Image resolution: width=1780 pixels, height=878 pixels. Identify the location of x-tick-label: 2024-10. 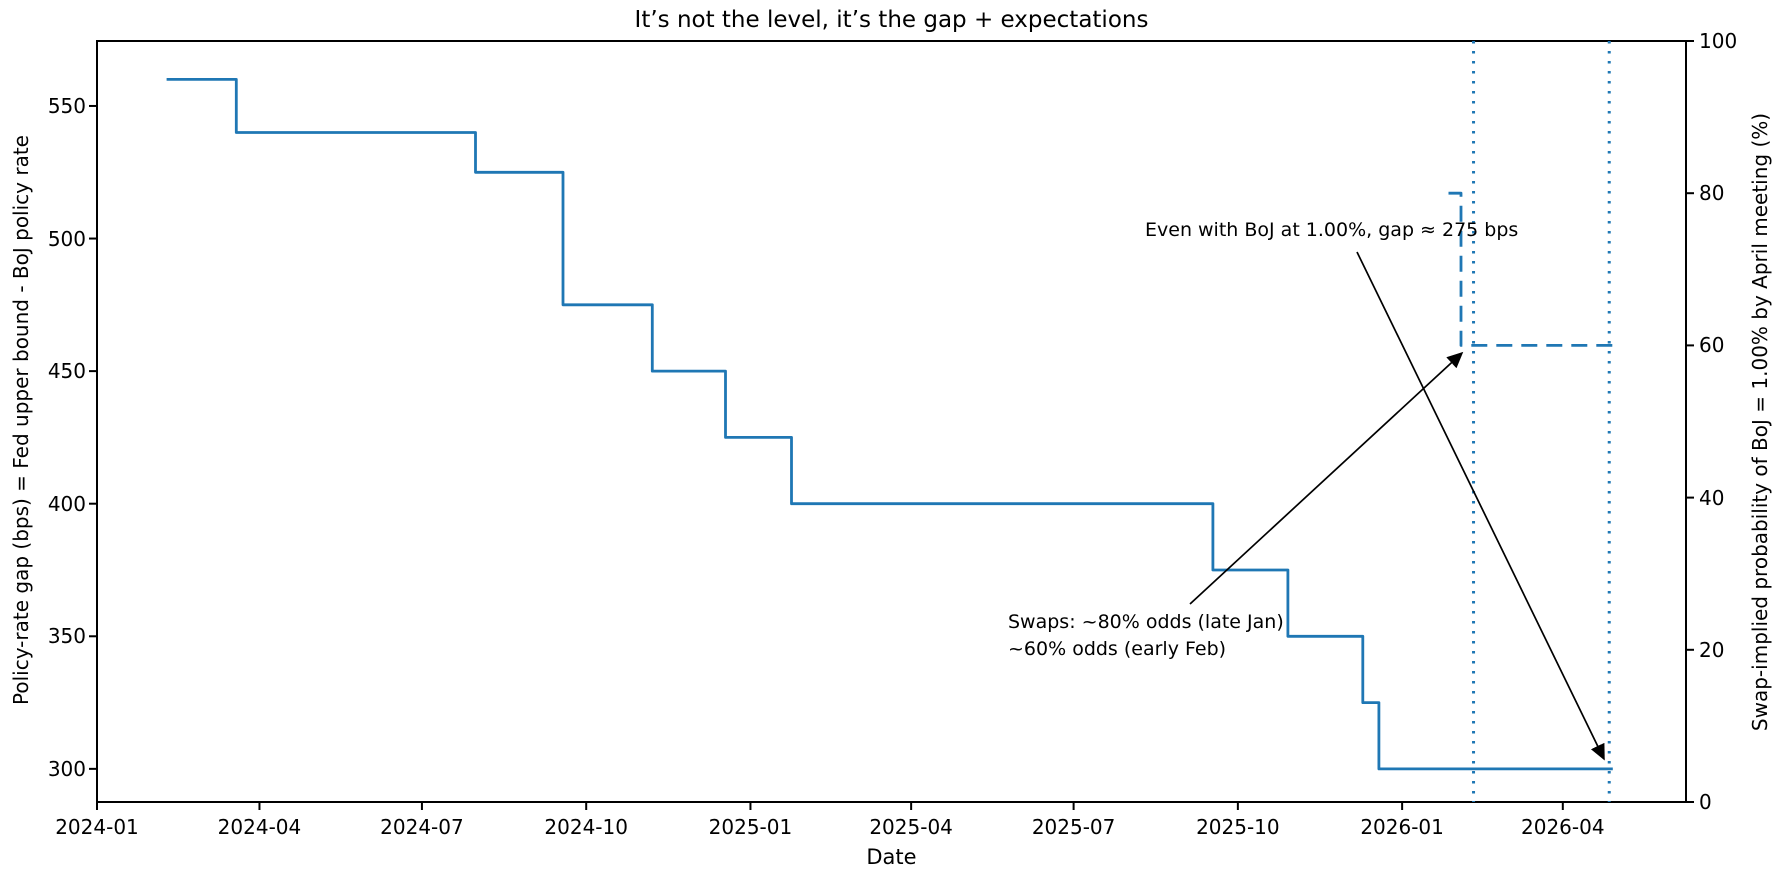
(586, 827).